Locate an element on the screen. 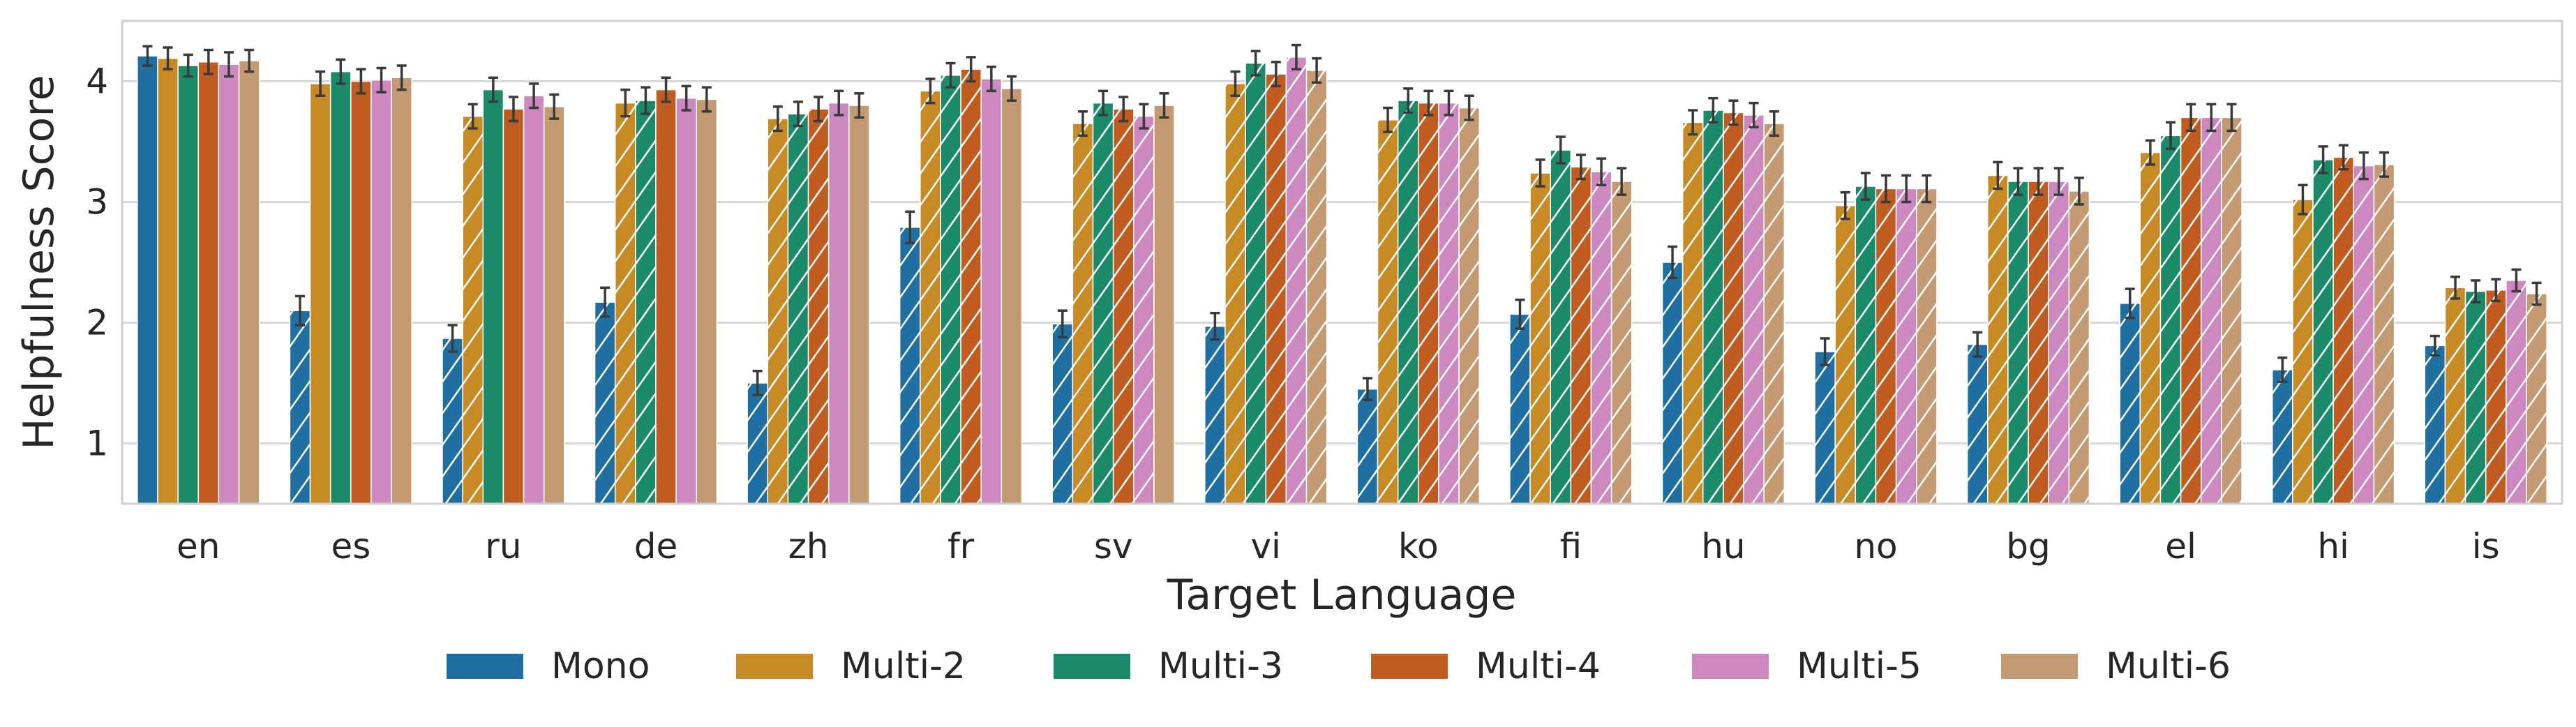  x-tick-label: de is located at coordinates (656, 546).